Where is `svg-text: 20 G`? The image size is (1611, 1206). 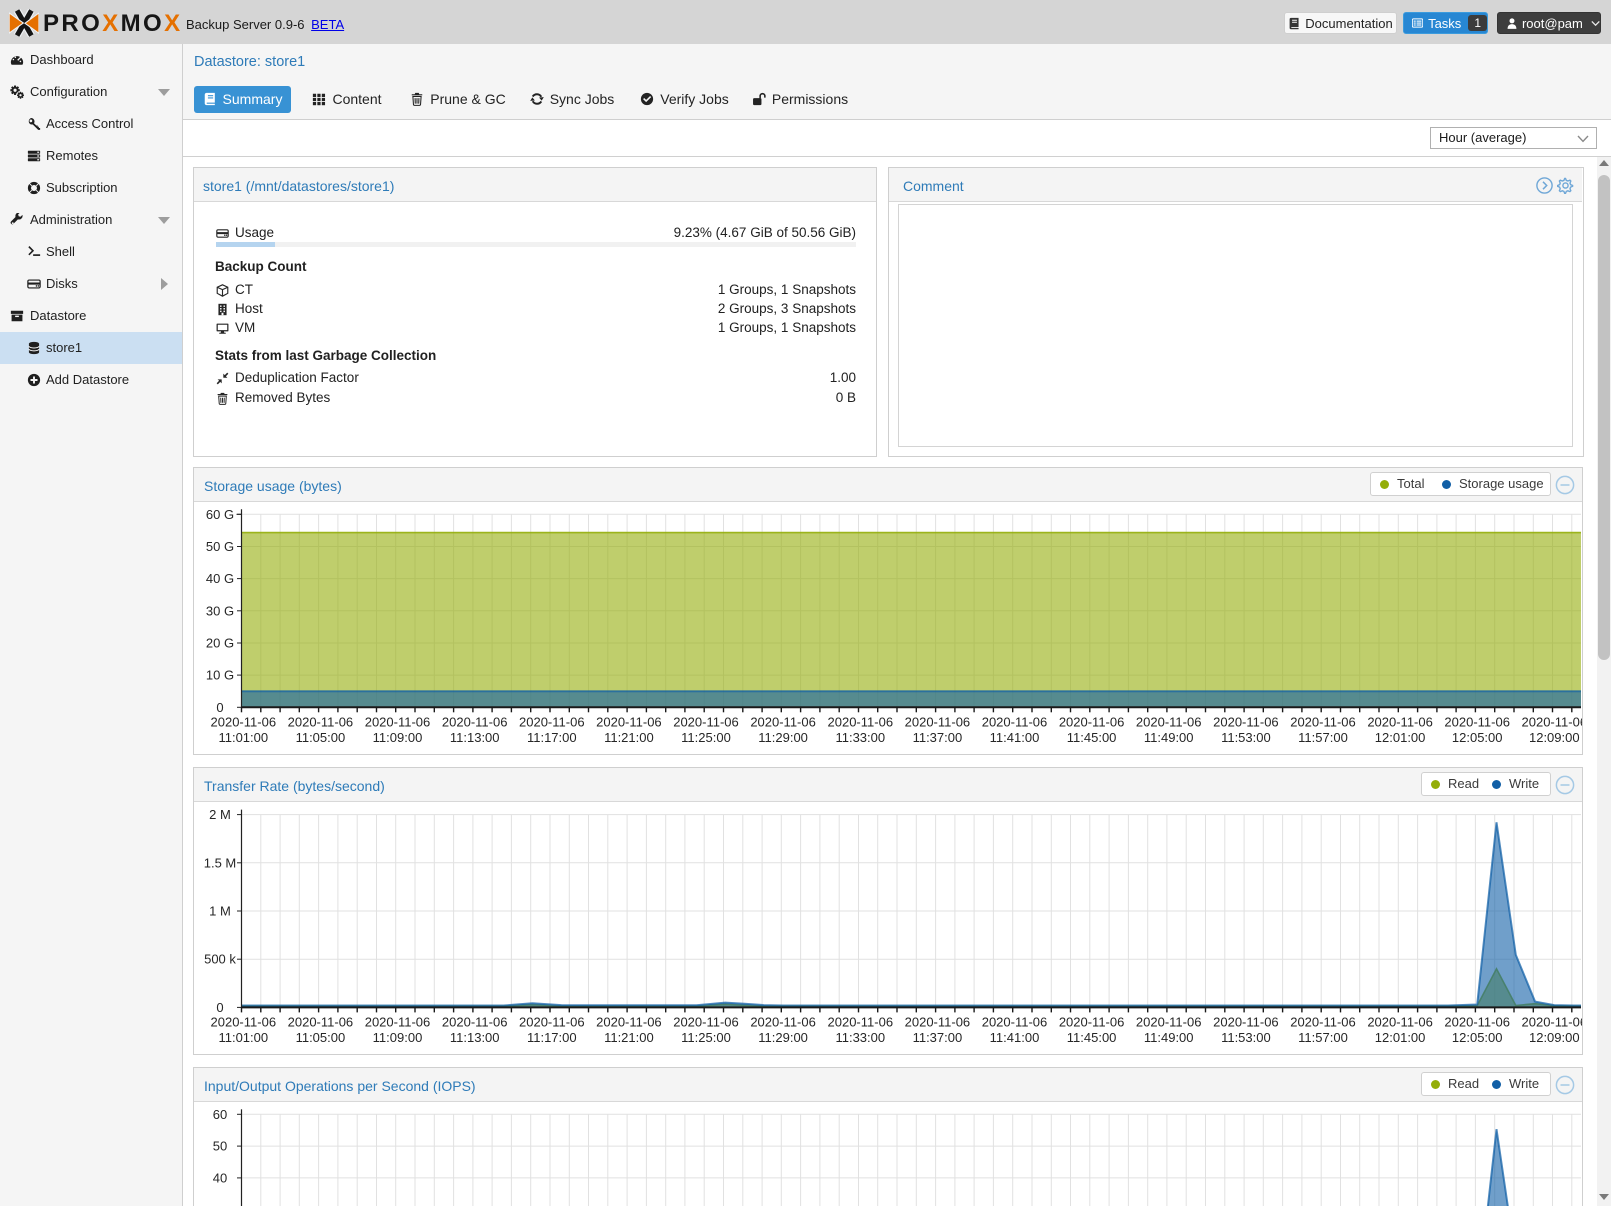 svg-text: 20 G is located at coordinates (220, 643).